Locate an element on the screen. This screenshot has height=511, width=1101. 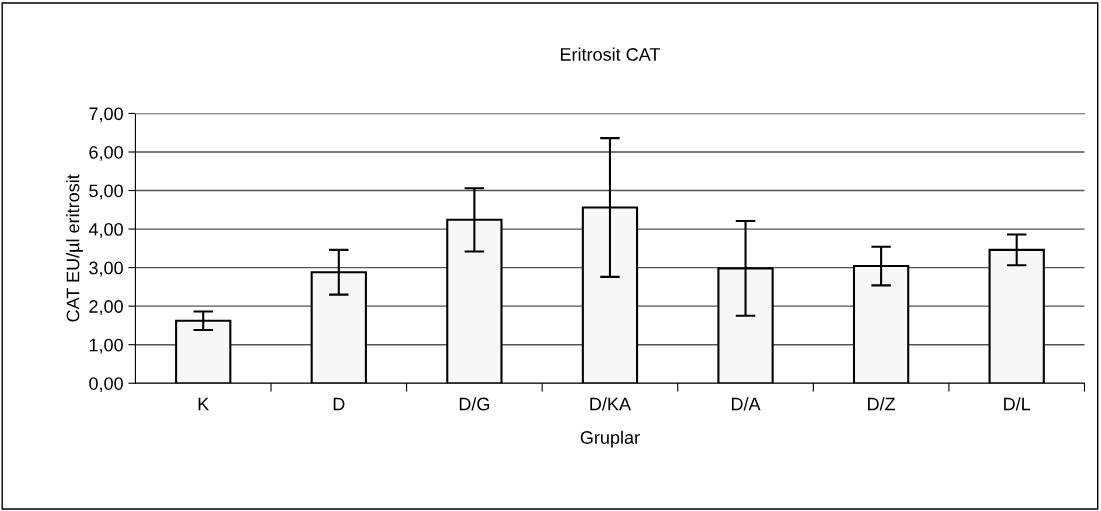
y-tick-label: 4,00 is located at coordinates (105, 230).